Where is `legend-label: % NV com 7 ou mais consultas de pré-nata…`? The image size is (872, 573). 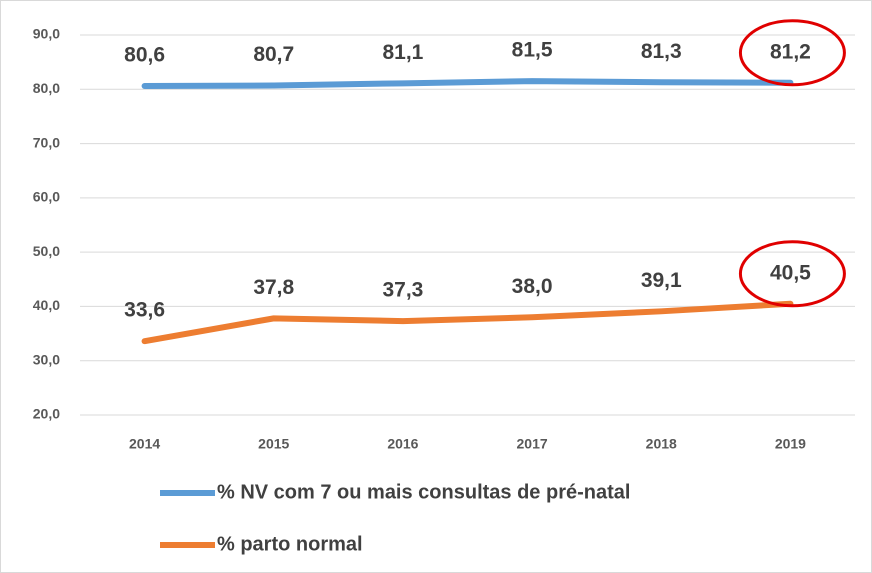 legend-label: % NV com 7 ou mais consultas de pré-nata… is located at coordinates (423, 492).